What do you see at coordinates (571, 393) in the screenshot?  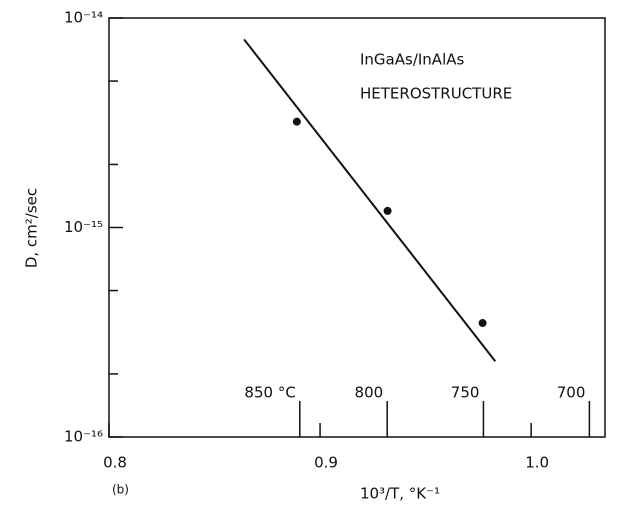 I see `temperature-label: 700` at bounding box center [571, 393].